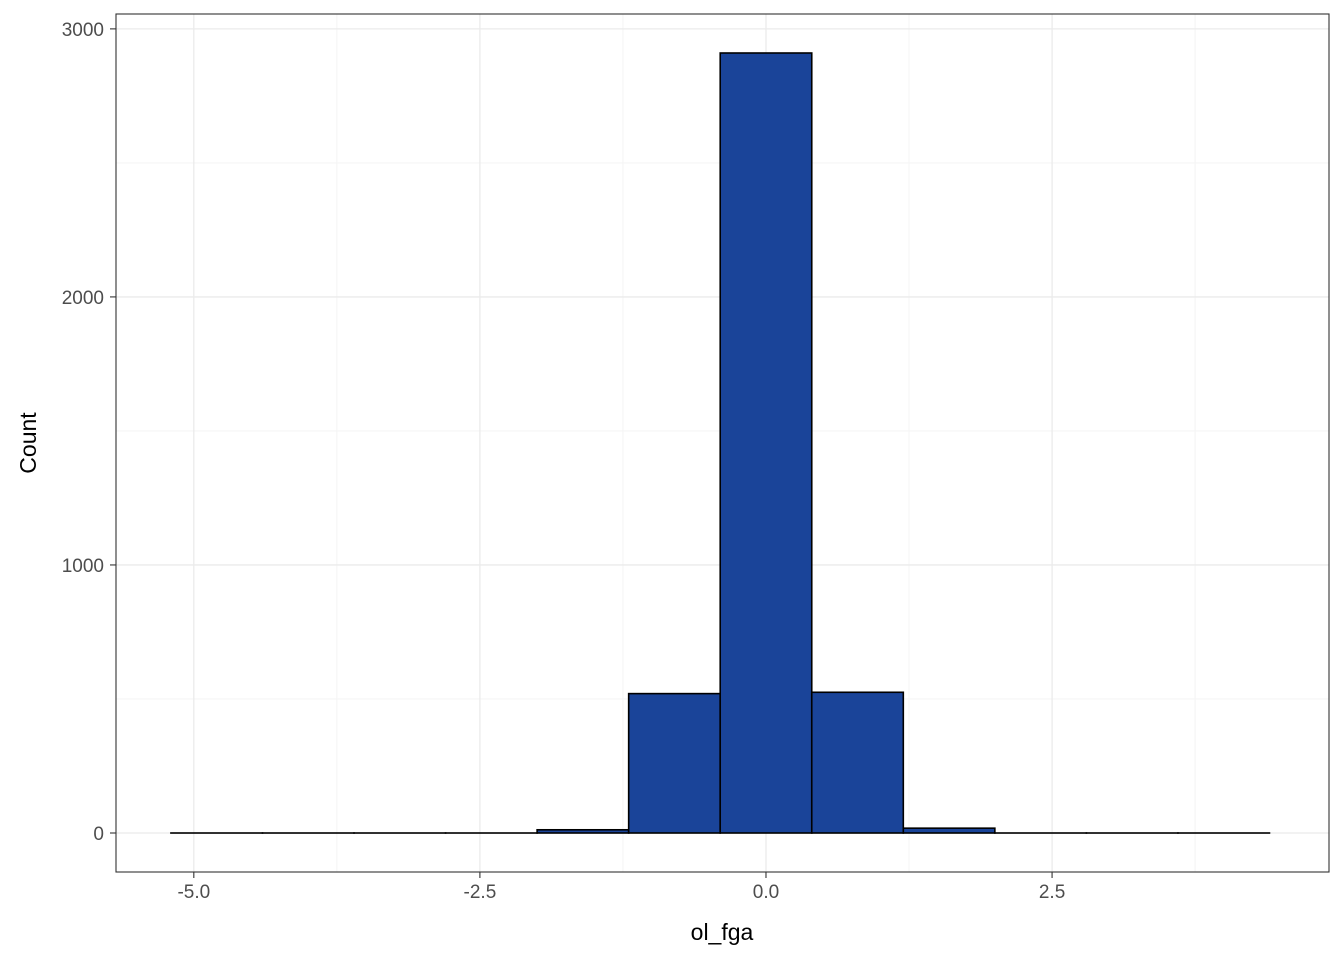 This screenshot has width=1344, height=960. Describe the element at coordinates (480, 892) in the screenshot. I see `x-tick-label: -2.5` at that location.